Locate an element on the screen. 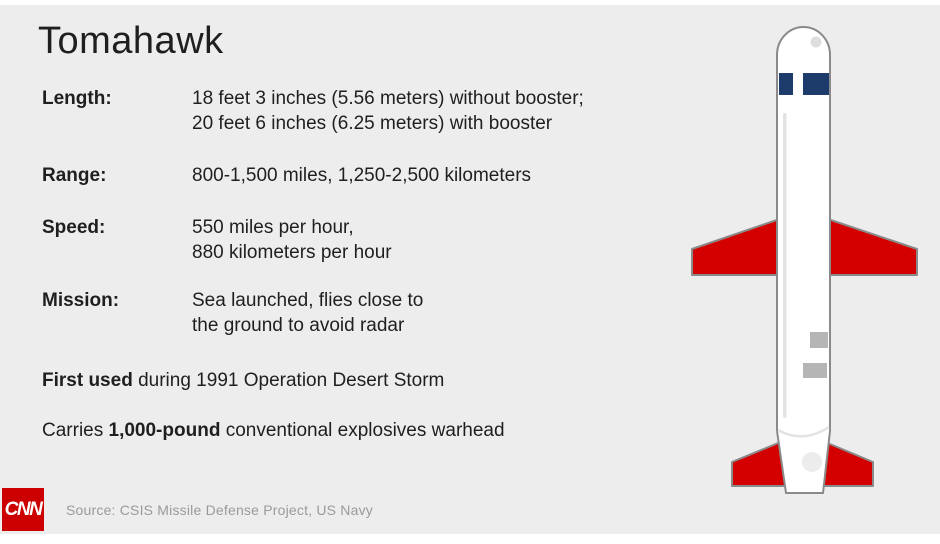  missile-hatch-lower is located at coordinates (815, 370).